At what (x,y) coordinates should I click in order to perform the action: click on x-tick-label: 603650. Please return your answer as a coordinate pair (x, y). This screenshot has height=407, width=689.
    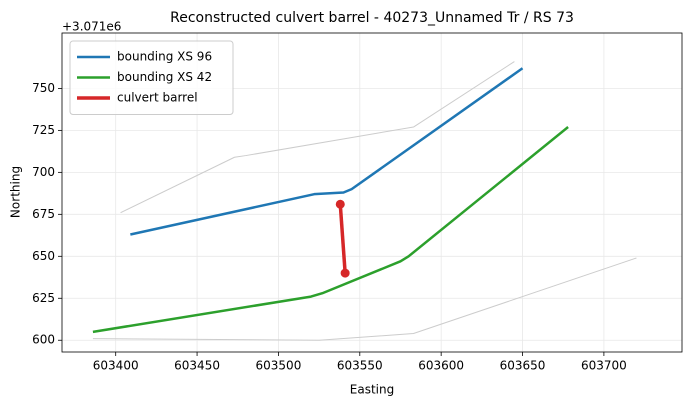
    Looking at the image, I should click on (523, 366).